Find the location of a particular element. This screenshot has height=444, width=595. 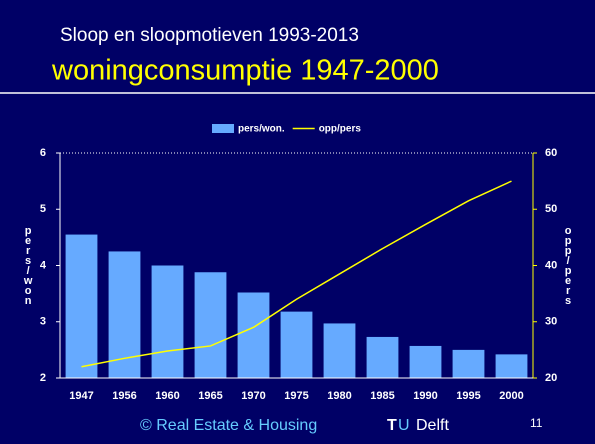

legend-label: opp/pers is located at coordinates (340, 129).